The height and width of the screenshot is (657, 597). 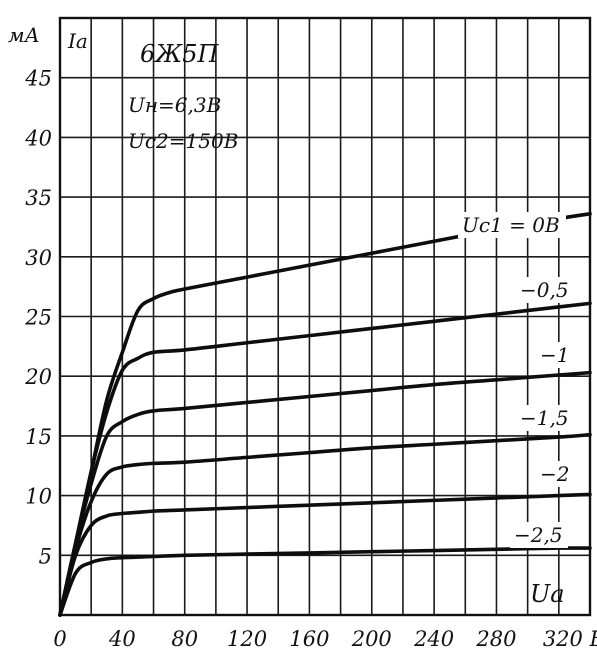 I want to click on series-label: Uс1 = 0В, so click(x=511, y=225).